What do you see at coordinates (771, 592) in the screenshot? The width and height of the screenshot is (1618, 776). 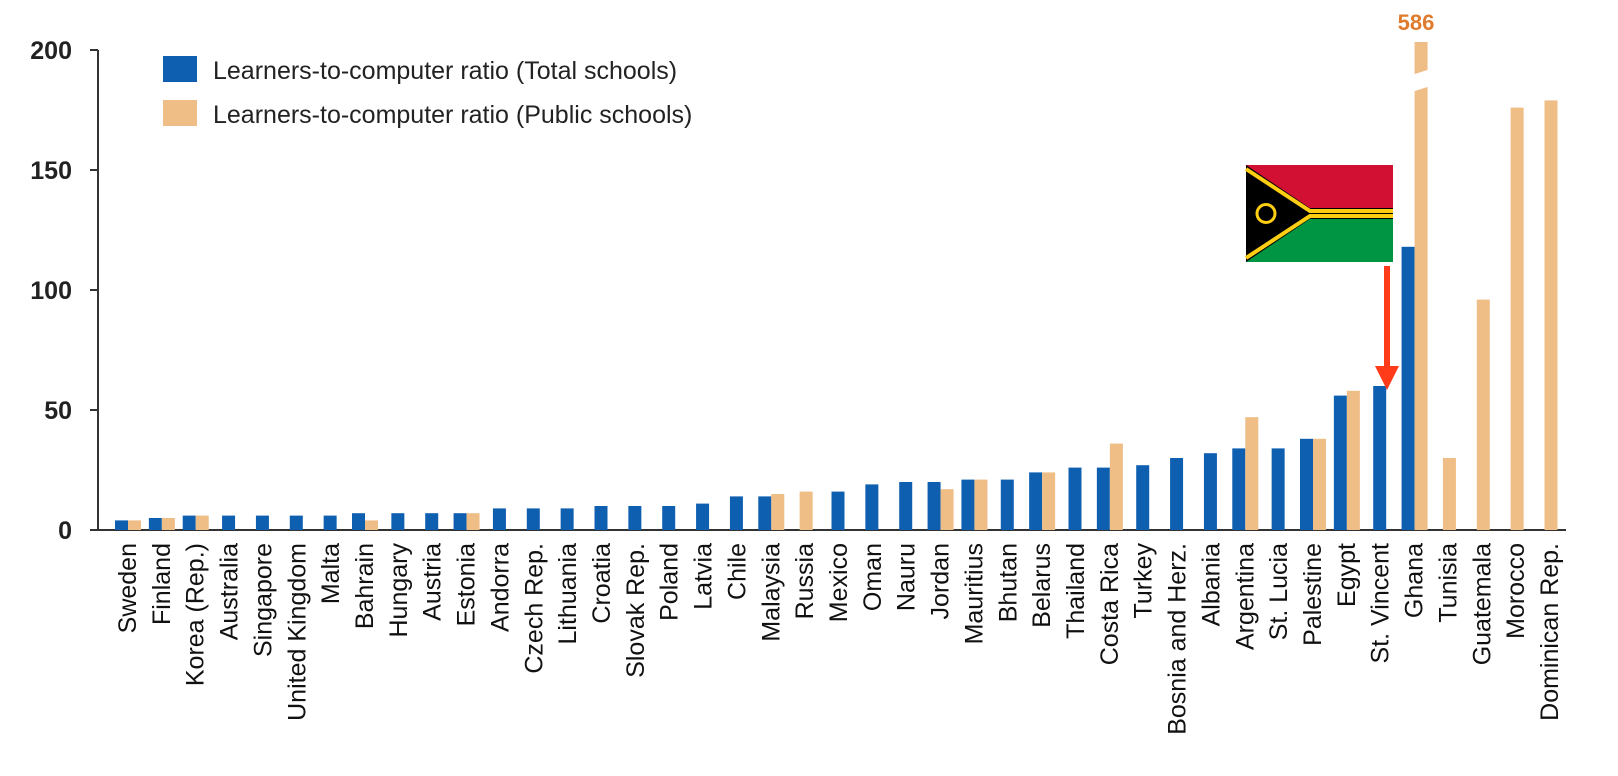 I see `x-tick-label: Malaysia` at bounding box center [771, 592].